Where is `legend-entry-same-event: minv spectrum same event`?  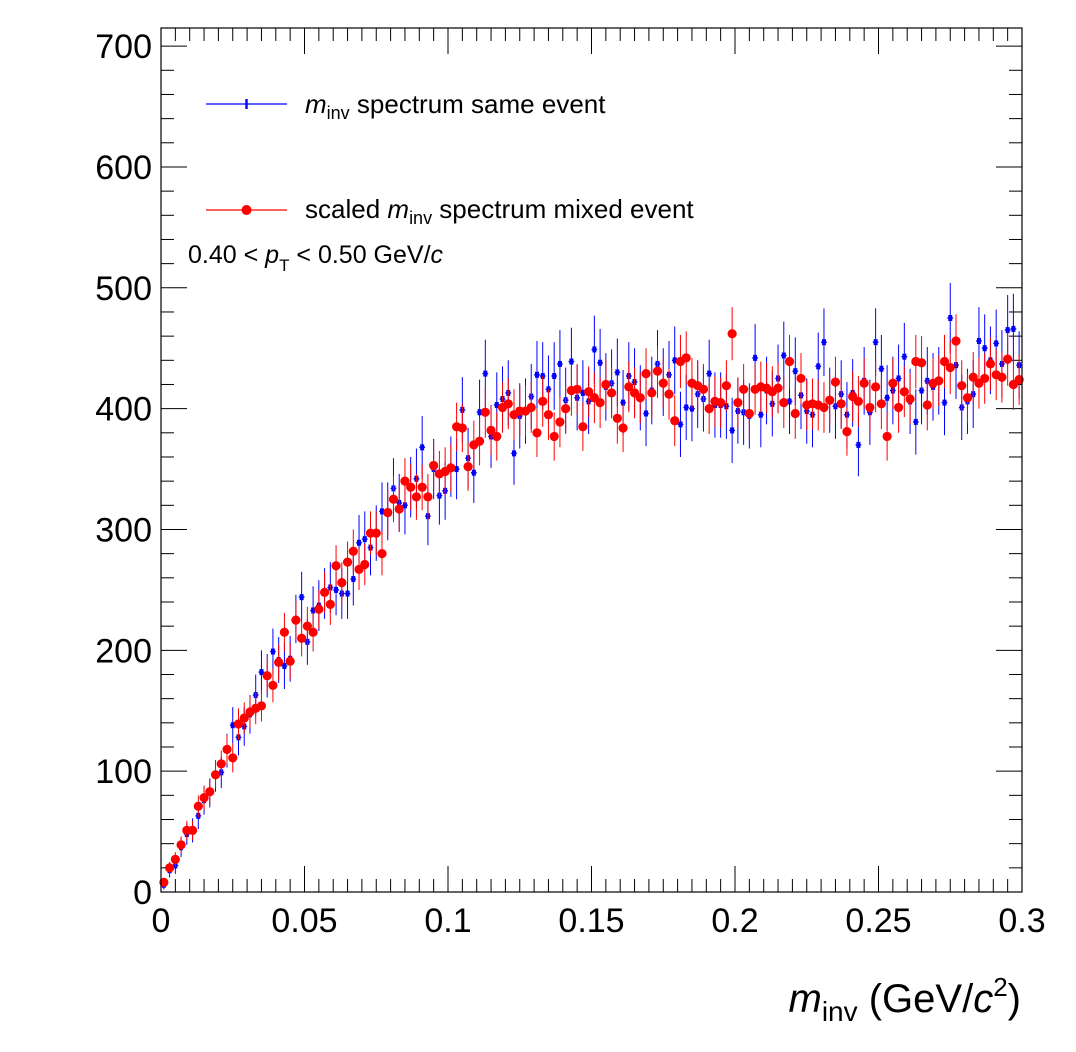
legend-entry-same-event: minv spectrum same event is located at coordinates (406, 106).